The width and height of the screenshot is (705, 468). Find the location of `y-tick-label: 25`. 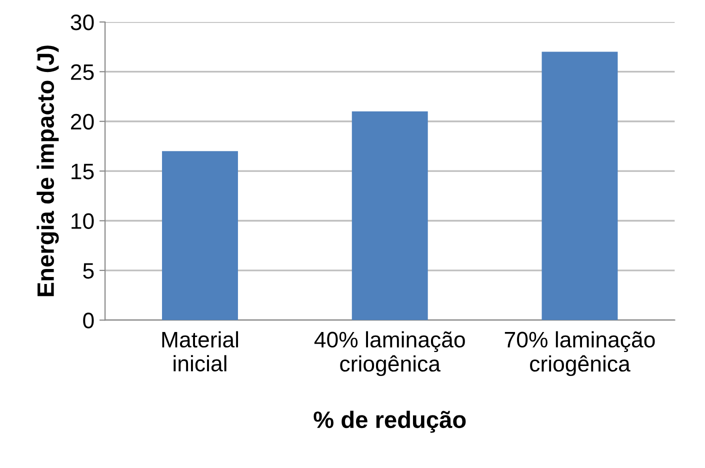

y-tick-label: 25 is located at coordinates (82, 72).